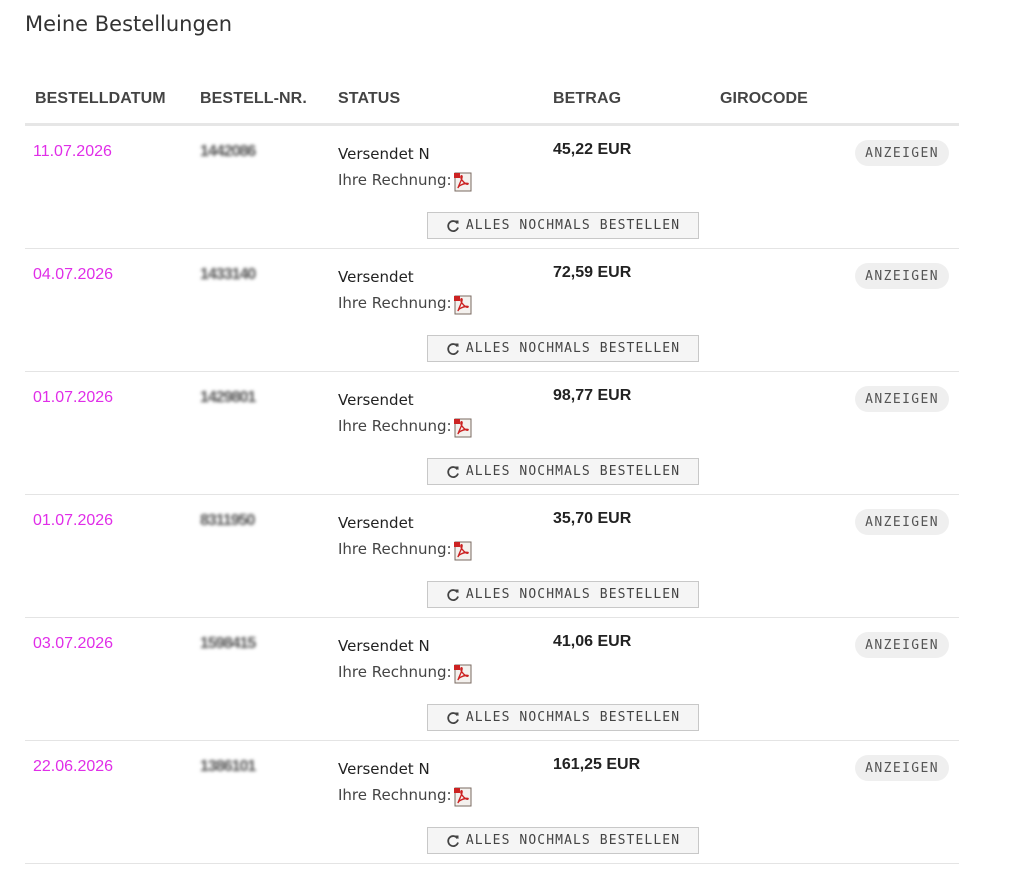  Describe the element at coordinates (587, 98) in the screenshot. I see `header-amount: BETRAG` at that location.